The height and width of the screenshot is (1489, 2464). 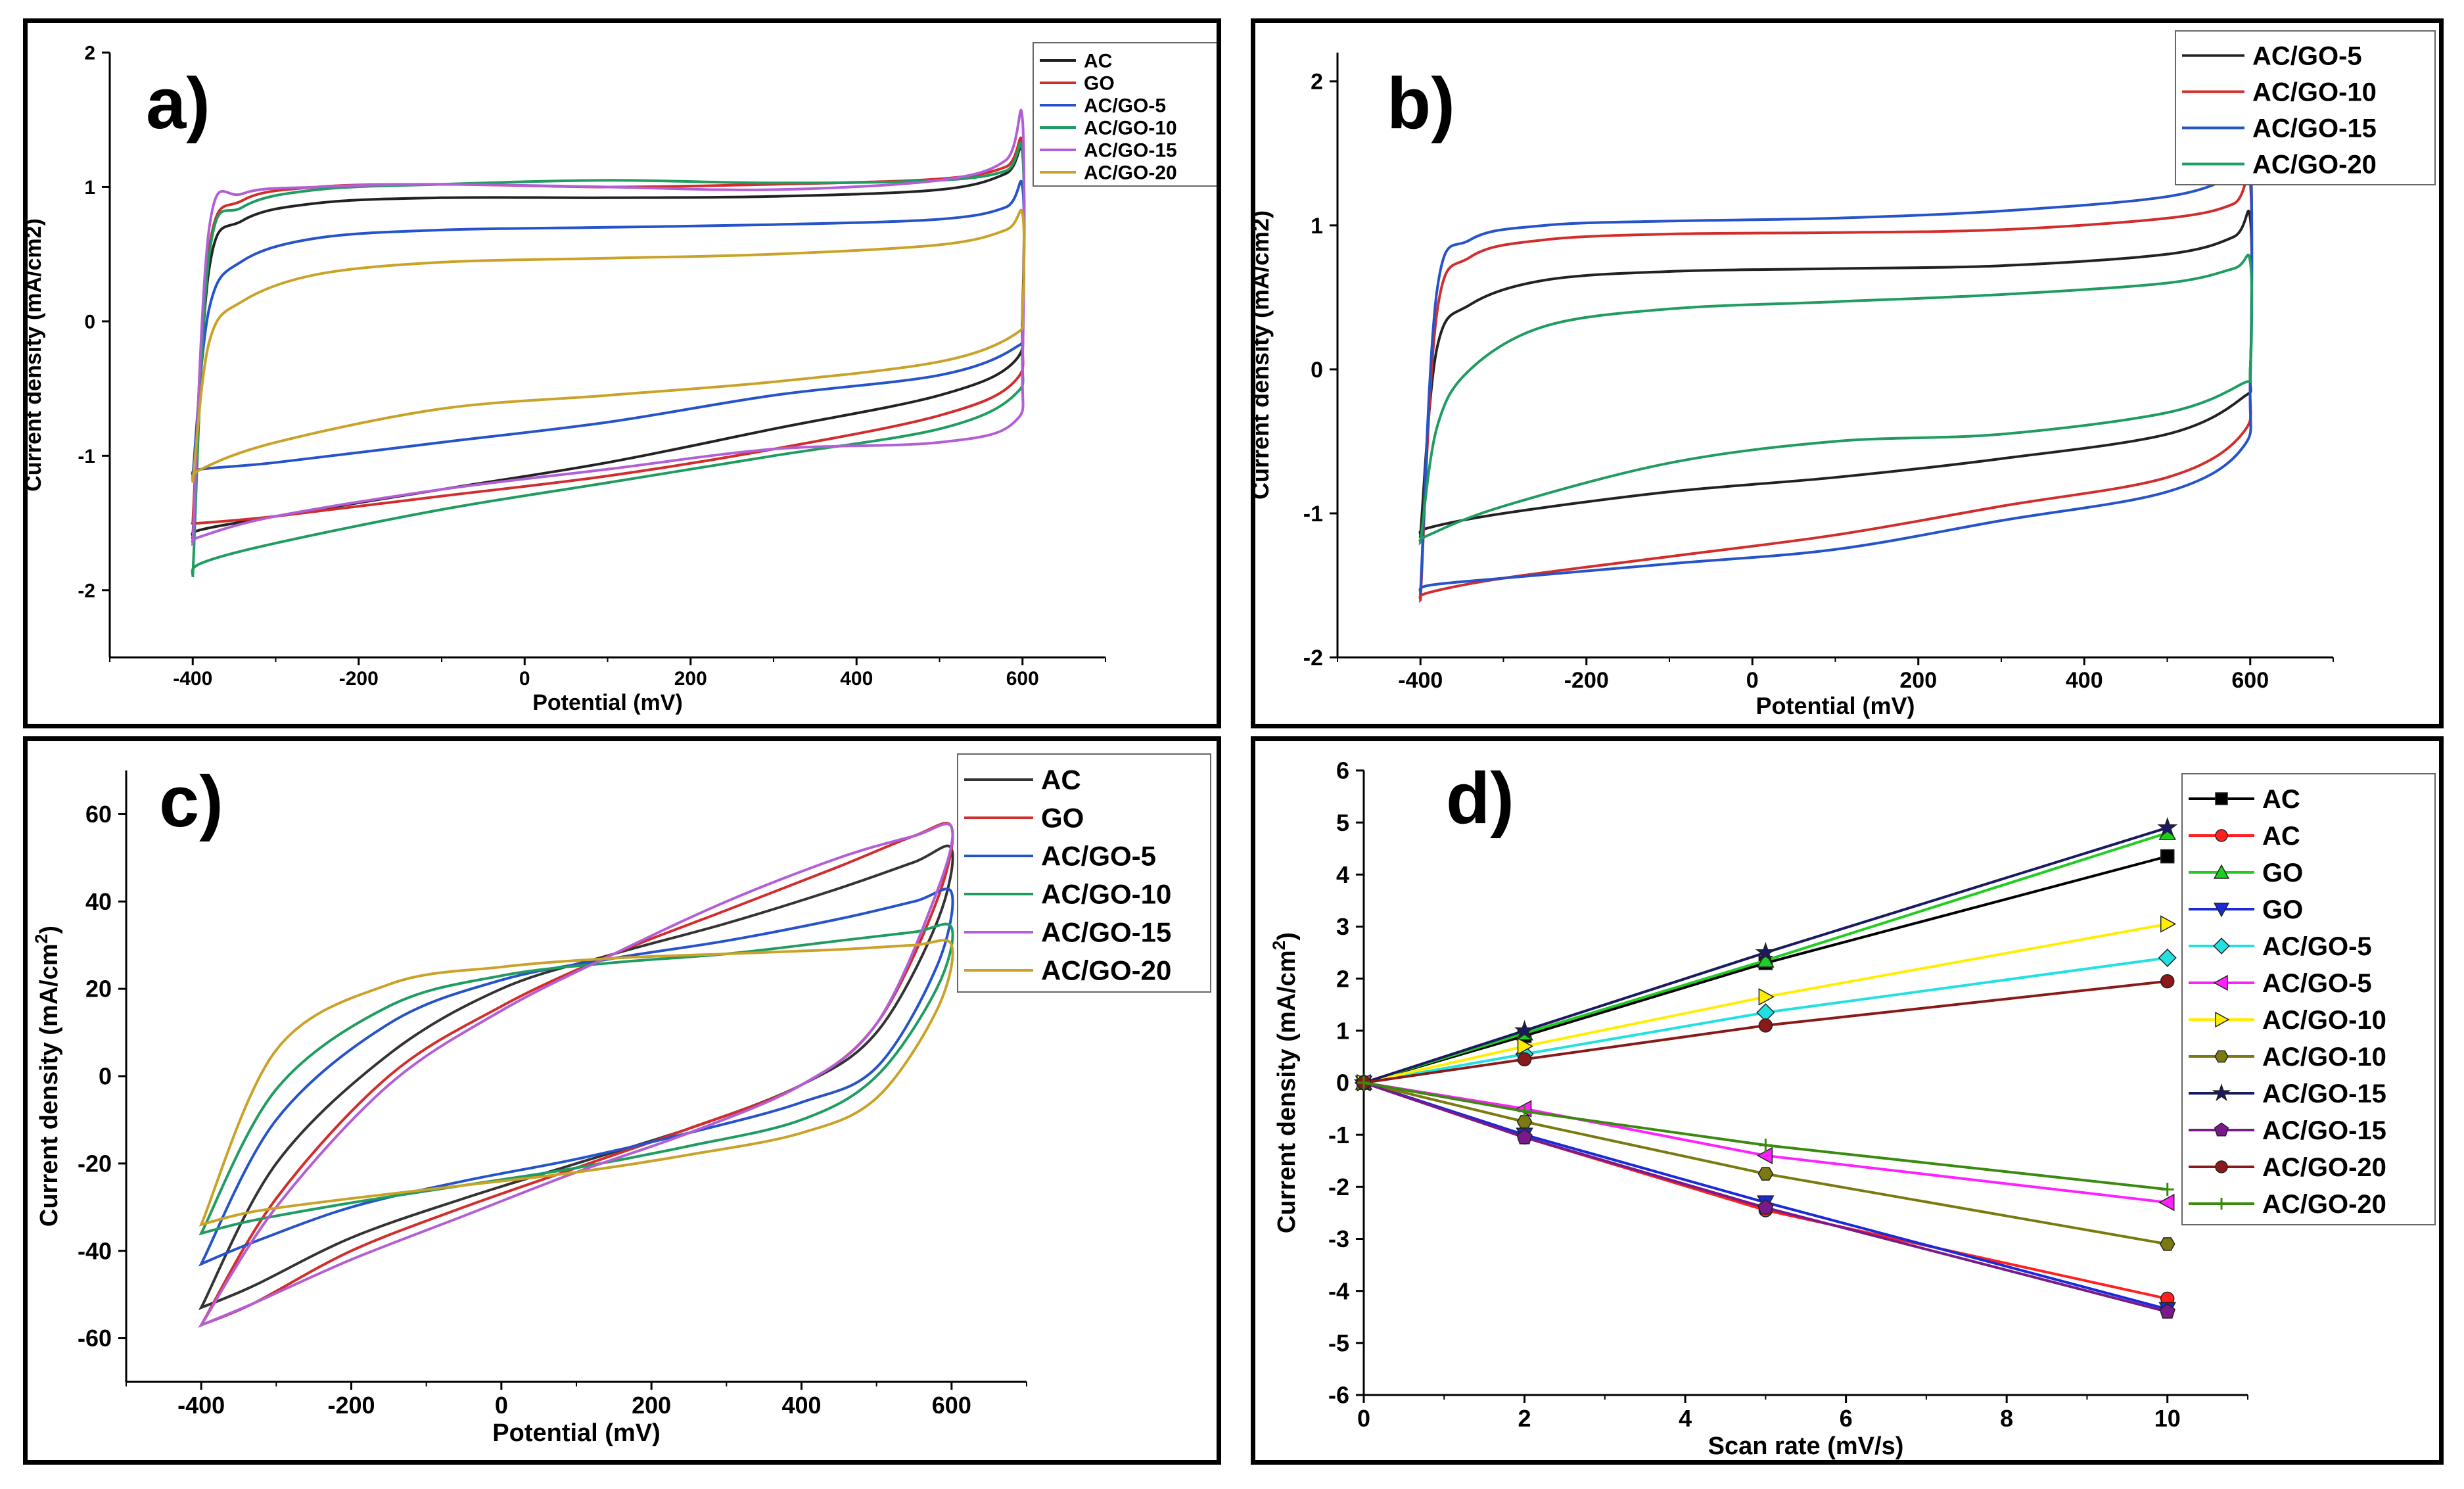 What do you see at coordinates (1846, 1419) in the screenshot?
I see `x-tick-label: 6` at bounding box center [1846, 1419].